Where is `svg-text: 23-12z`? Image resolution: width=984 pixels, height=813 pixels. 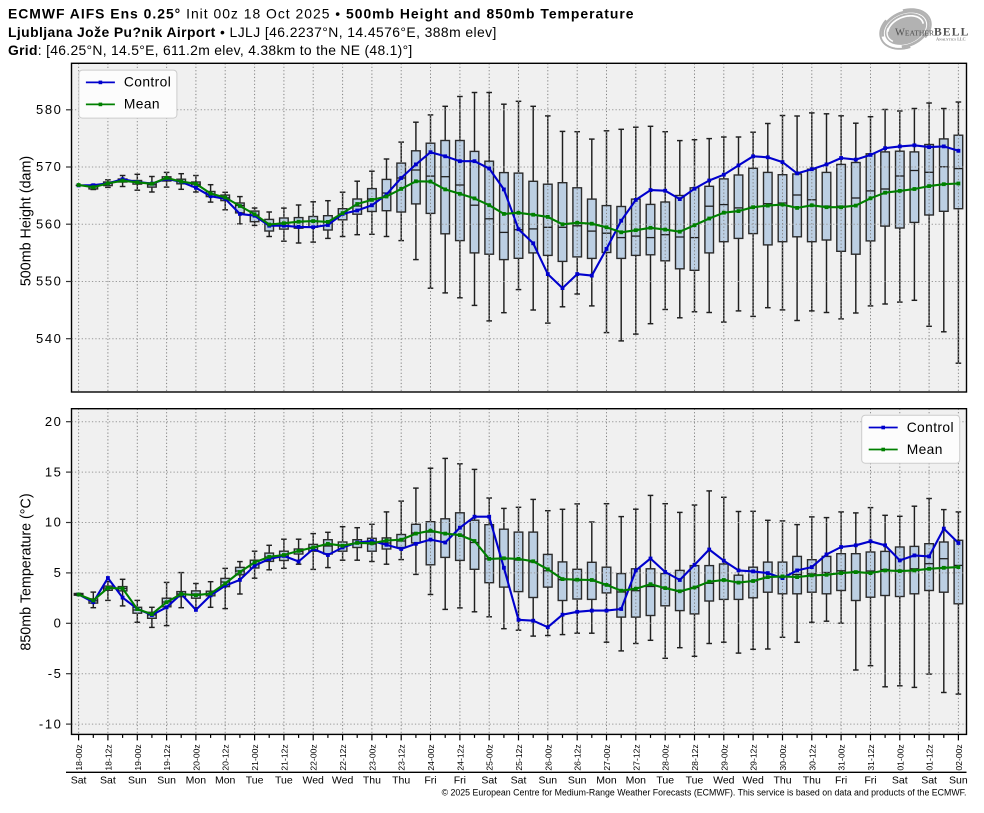 svg-text: 23-12z is located at coordinates (402, 757).